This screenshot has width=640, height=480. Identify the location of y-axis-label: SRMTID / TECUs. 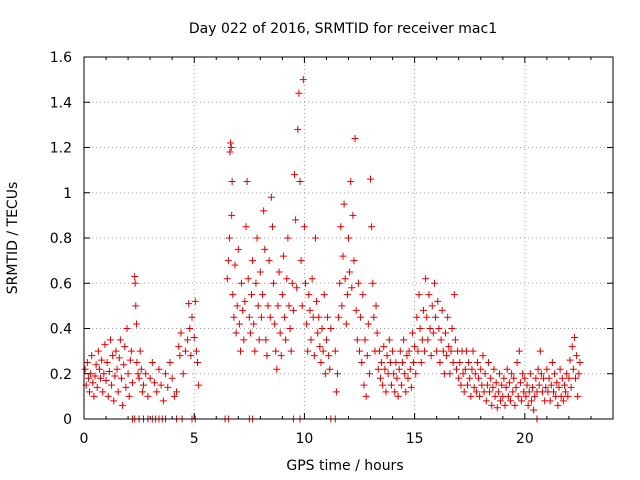
(13, 238).